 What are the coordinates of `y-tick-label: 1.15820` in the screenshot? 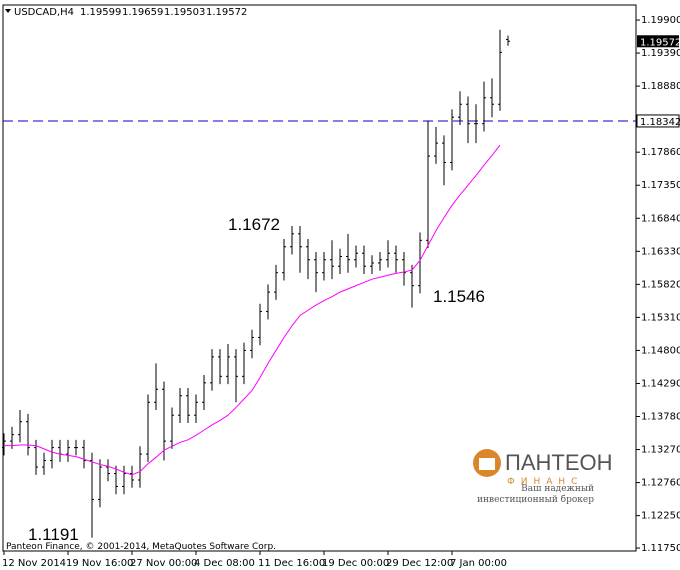 It's located at (660, 284).